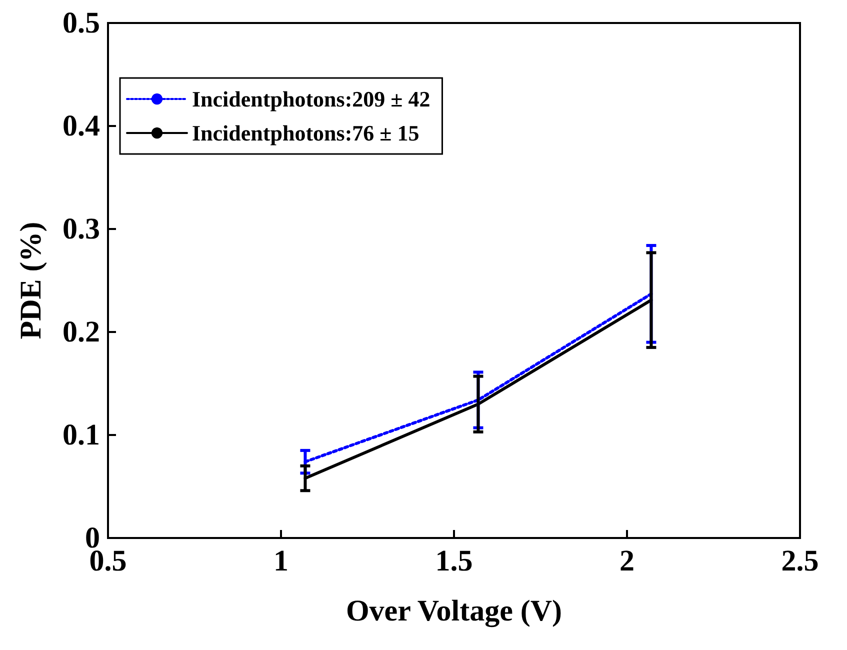 The image size is (847, 650). What do you see at coordinates (454, 561) in the screenshot?
I see `x-tick-label: 1.5` at bounding box center [454, 561].